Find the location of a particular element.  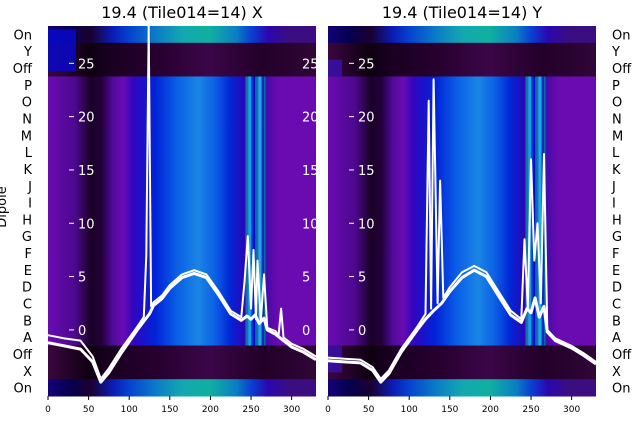

overlay-ytick-label: 25 is located at coordinates (366, 64).